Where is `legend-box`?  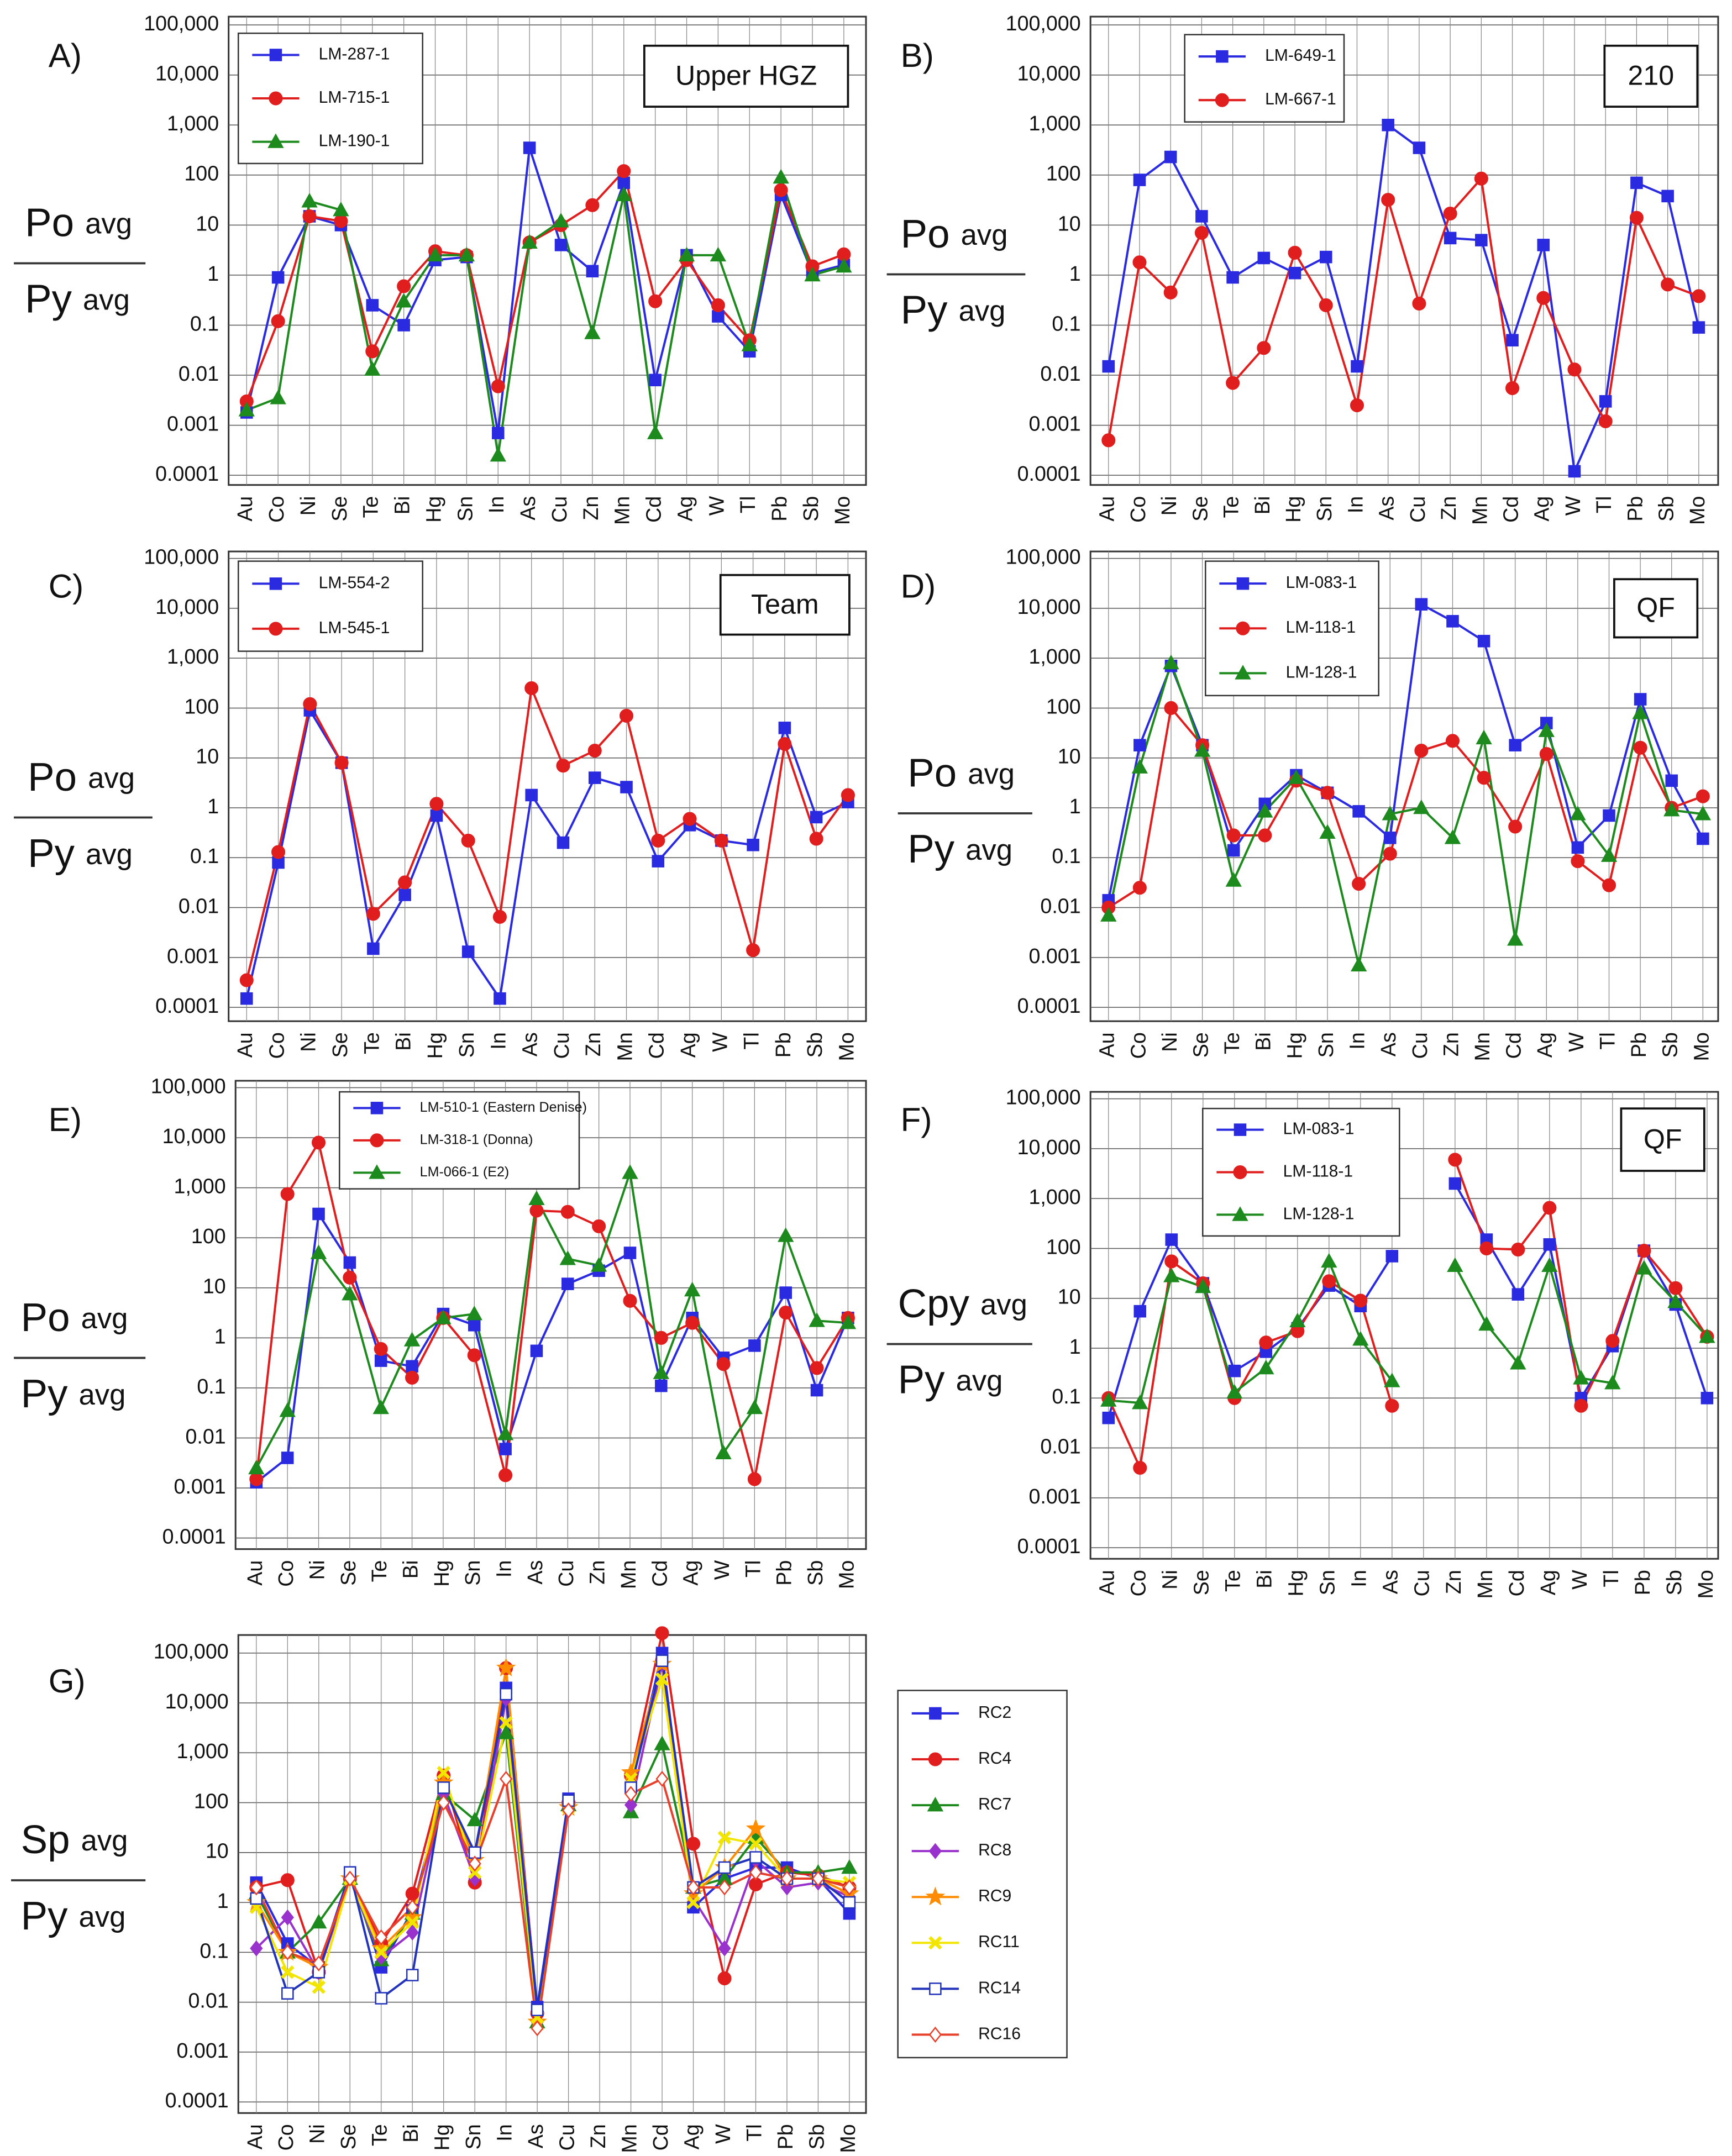 legend-box is located at coordinates (983, 1875).